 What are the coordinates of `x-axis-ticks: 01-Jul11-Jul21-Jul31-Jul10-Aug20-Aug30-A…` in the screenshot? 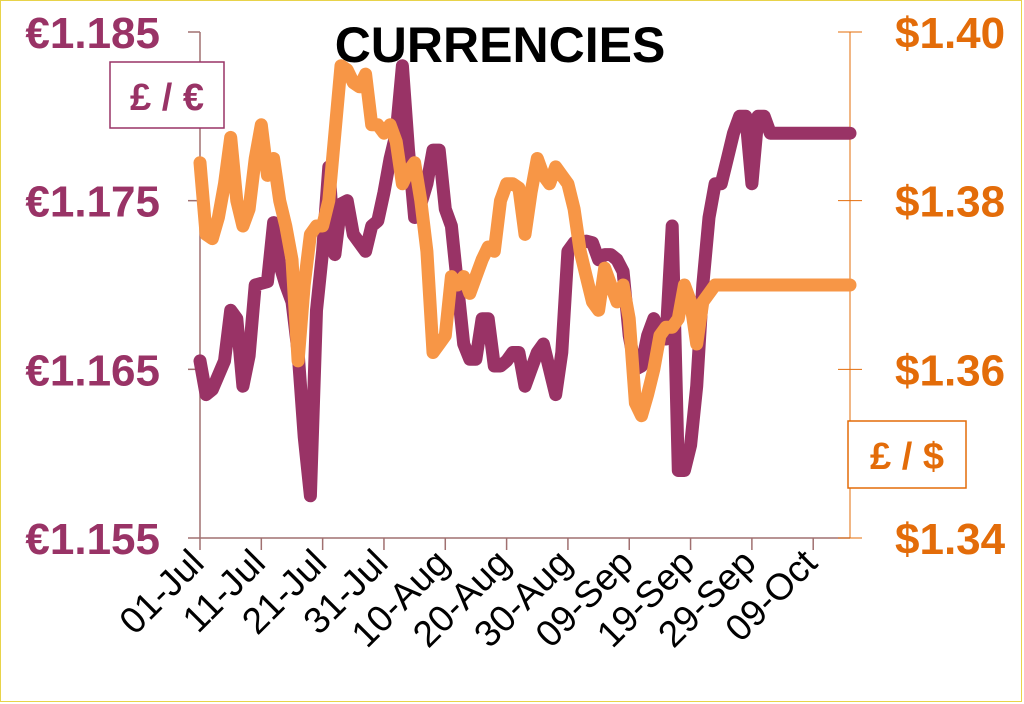 It's located at (468, 596).